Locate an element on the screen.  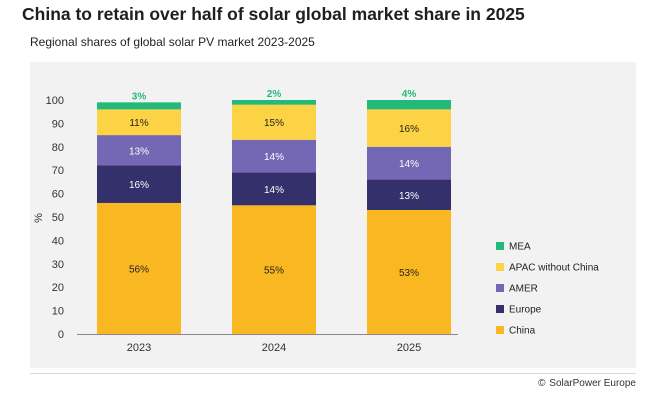
bar-segment-amer-2023 is located at coordinates (139, 150).